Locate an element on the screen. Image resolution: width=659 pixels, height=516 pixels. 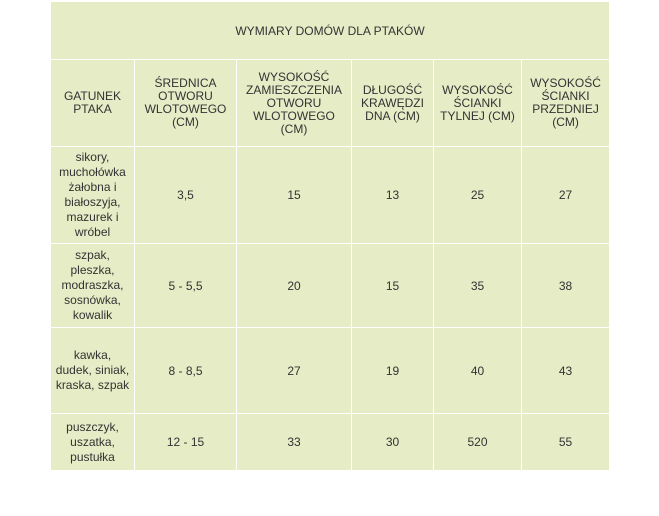
cell-floor-edge-length: 15 is located at coordinates (392, 285).